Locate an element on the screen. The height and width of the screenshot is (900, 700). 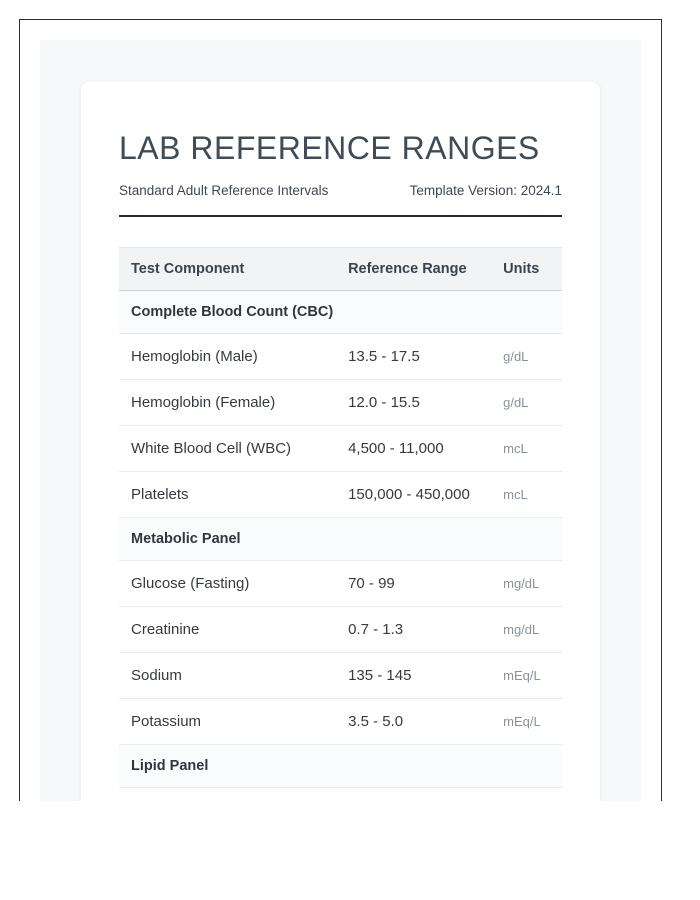
section-header-row: Complete Blood Count (CBC) is located at coordinates (340, 312).